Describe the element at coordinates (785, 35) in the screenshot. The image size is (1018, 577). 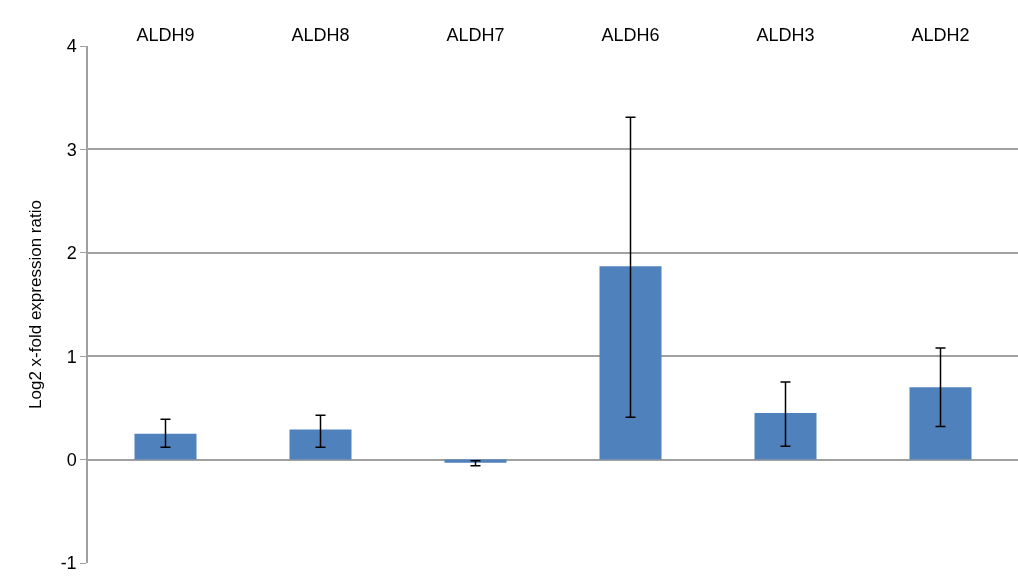
I see `x-tick-label: ALDH3` at that location.